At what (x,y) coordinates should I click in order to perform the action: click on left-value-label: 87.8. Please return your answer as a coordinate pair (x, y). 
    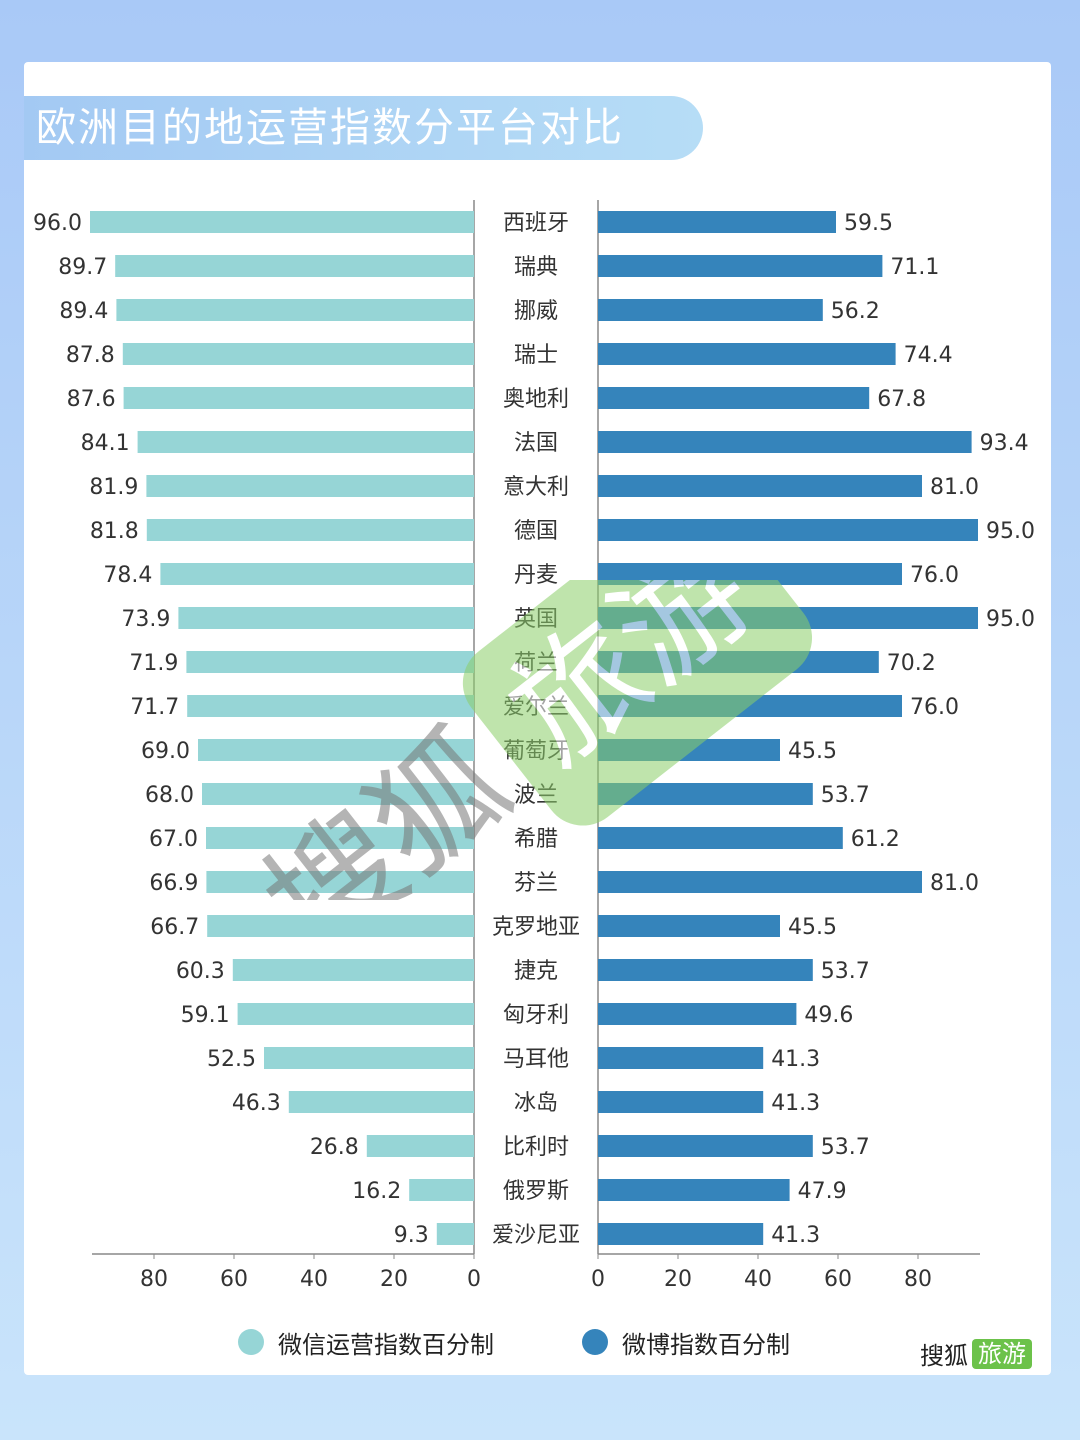
    Looking at the image, I should click on (90, 355).